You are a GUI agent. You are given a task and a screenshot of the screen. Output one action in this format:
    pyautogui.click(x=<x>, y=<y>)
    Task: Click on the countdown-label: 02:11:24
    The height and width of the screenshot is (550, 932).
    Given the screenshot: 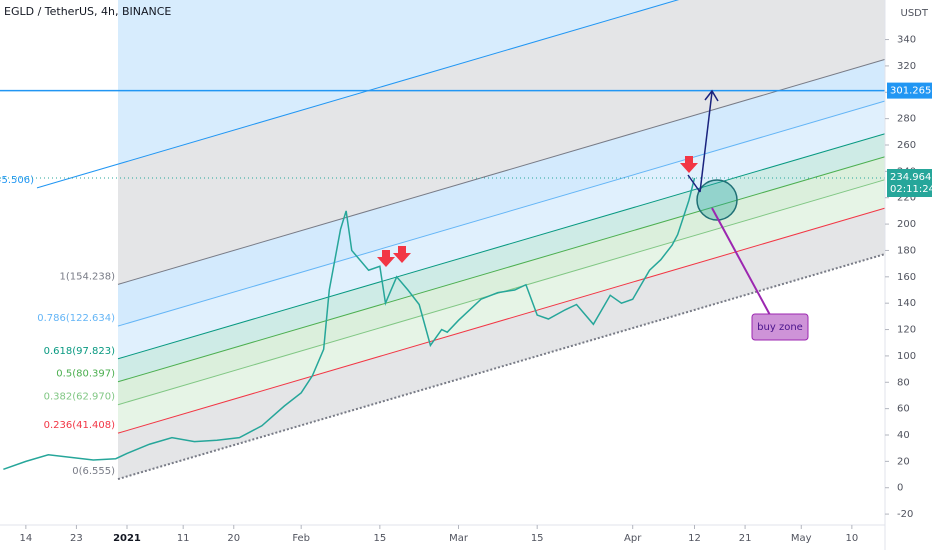 What is the action you would take?
    pyautogui.click(x=911, y=189)
    